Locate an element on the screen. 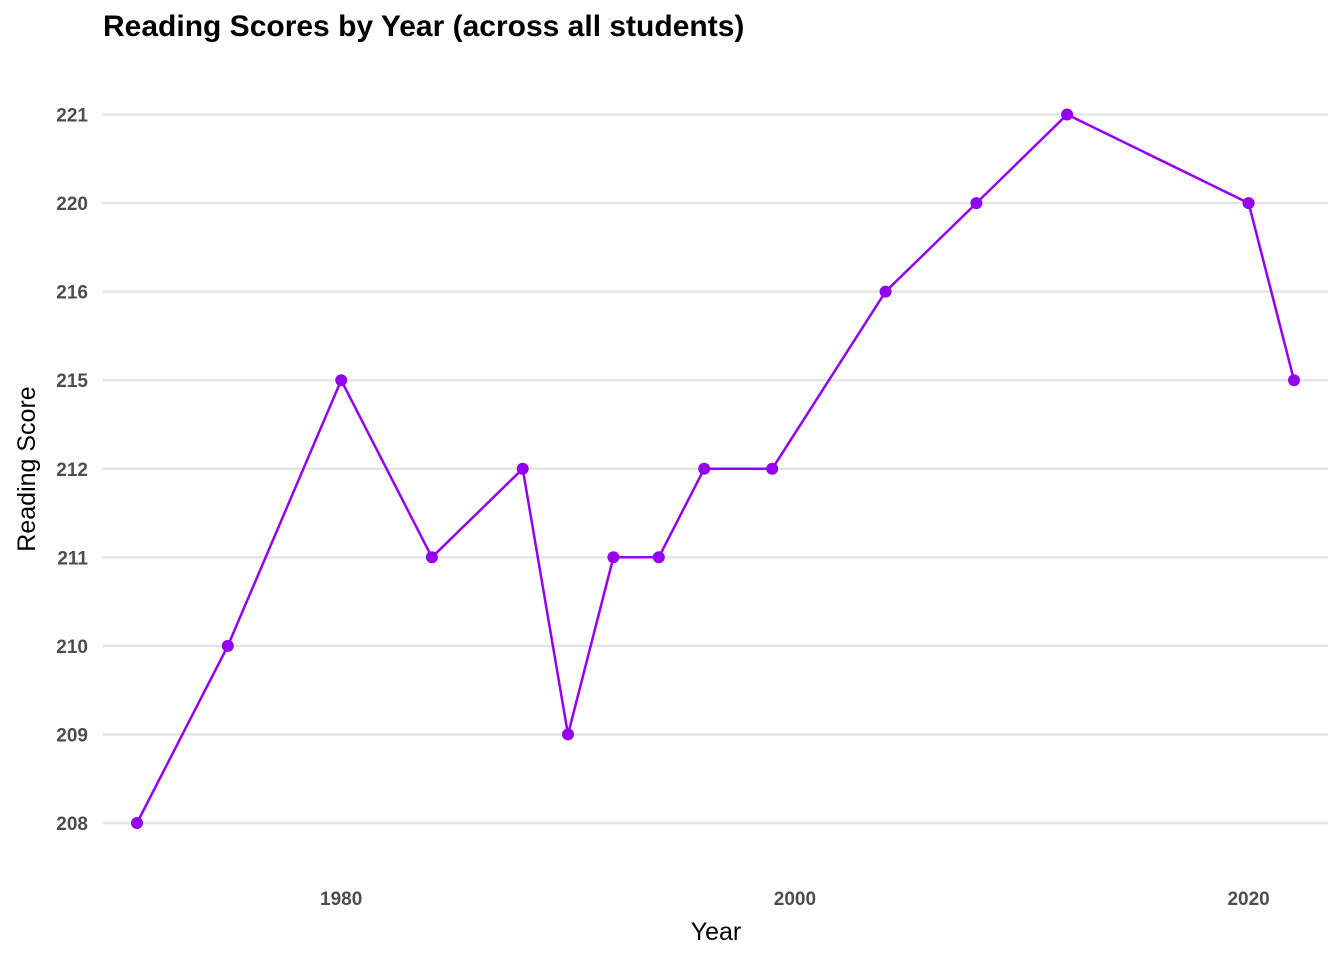 The width and height of the screenshot is (1344, 960). y-tick-label: 216 is located at coordinates (72, 293).